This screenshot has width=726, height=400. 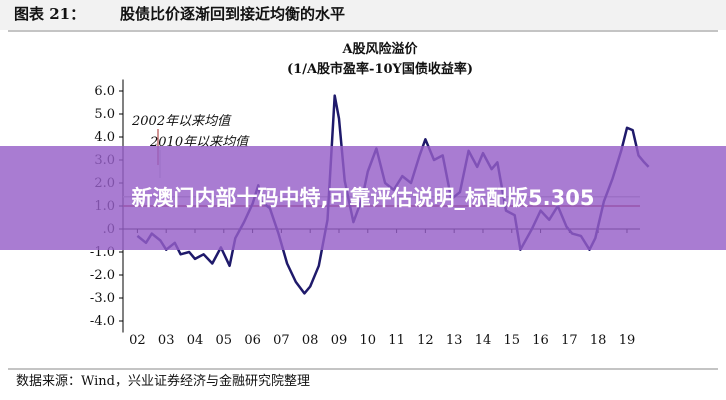 What do you see at coordinates (195, 340) in the screenshot?
I see `x-tick-label: 04` at bounding box center [195, 340].